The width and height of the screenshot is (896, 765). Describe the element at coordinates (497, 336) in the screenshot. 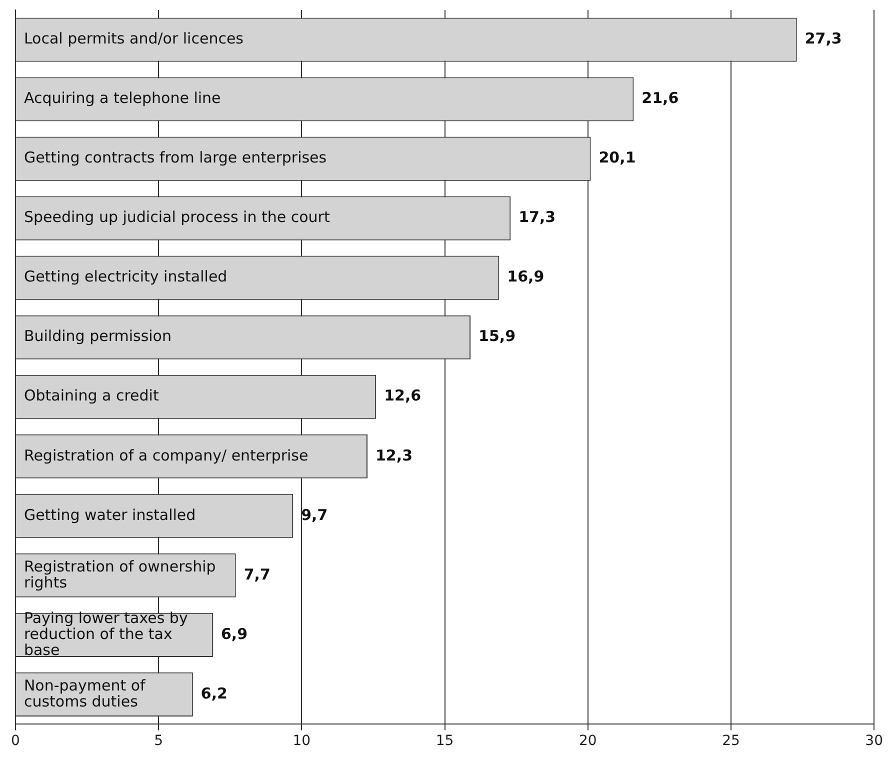

I see `data-label: 15,9` at that location.